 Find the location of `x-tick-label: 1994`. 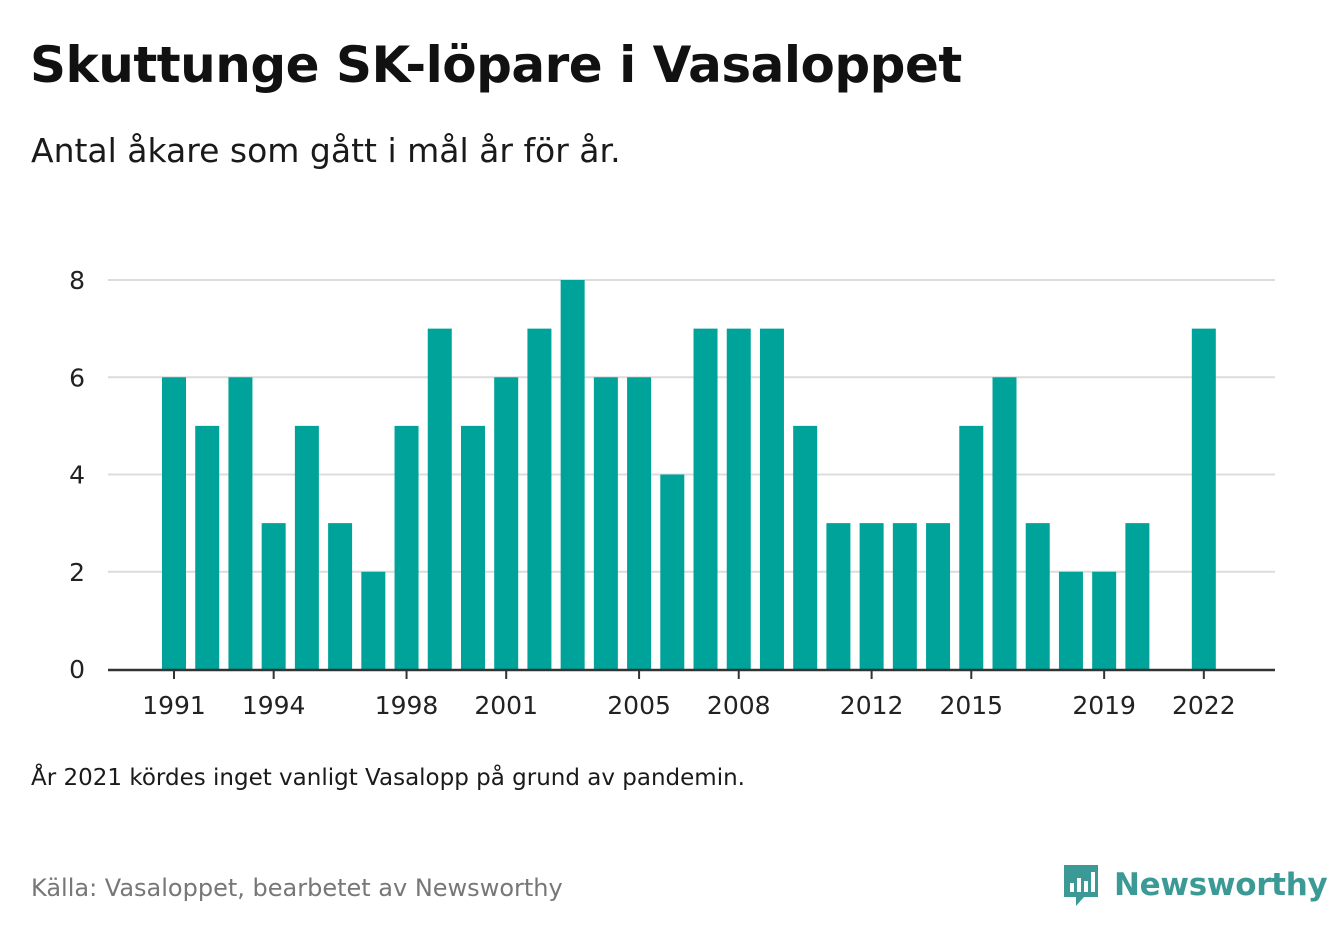

x-tick-label: 1994 is located at coordinates (274, 705).